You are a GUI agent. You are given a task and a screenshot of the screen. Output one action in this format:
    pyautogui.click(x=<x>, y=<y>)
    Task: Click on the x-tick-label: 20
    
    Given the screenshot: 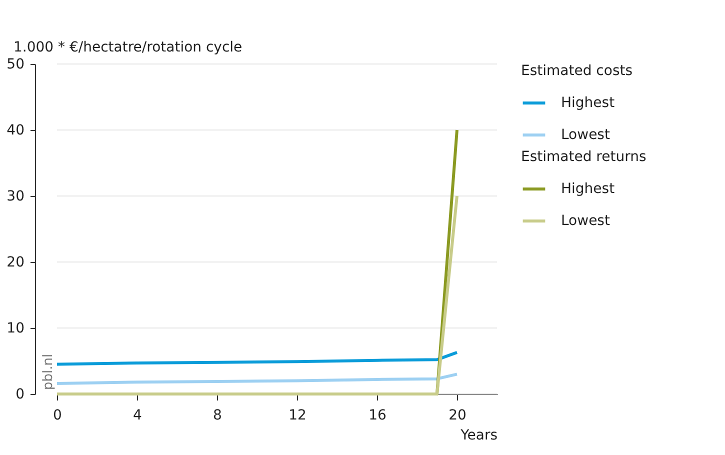 What is the action you would take?
    pyautogui.click(x=457, y=416)
    